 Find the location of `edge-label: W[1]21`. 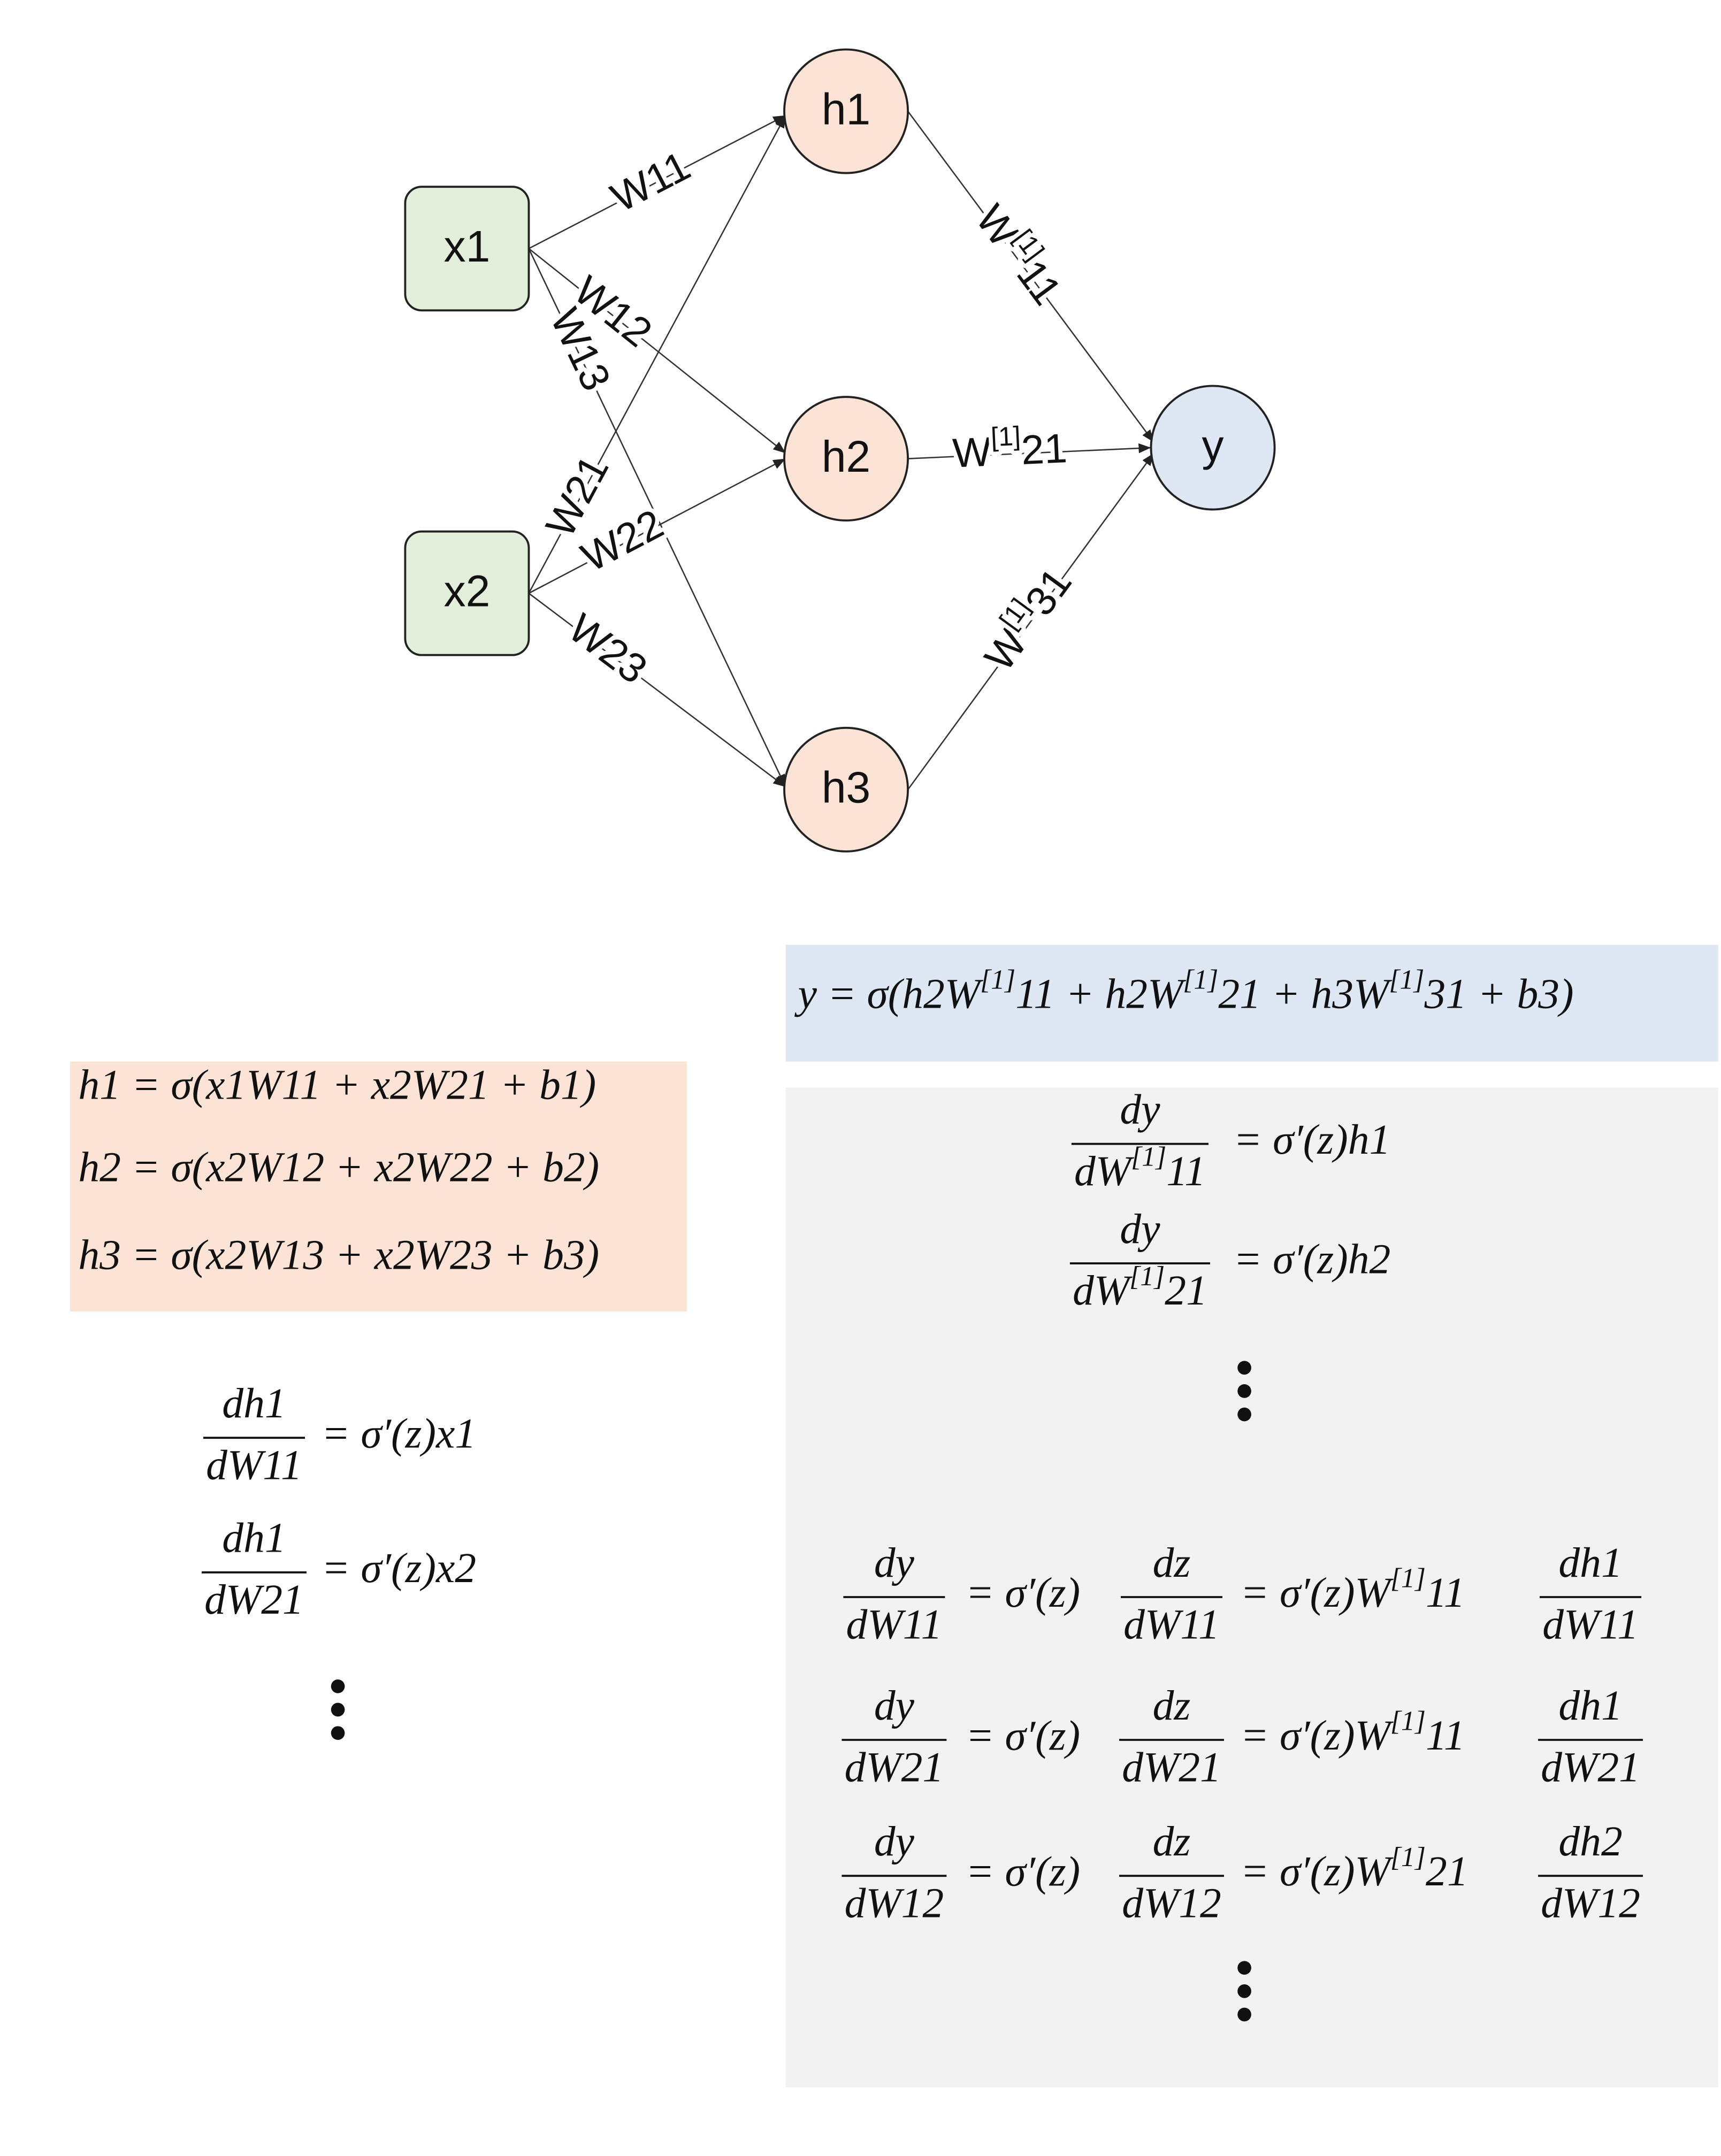

edge-label: W[1]21 is located at coordinates (1009, 448).